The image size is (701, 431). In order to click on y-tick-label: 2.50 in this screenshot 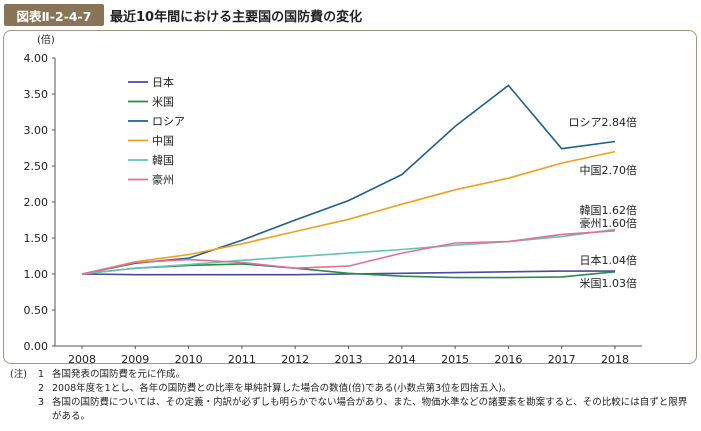, I will do `click(36, 166)`.